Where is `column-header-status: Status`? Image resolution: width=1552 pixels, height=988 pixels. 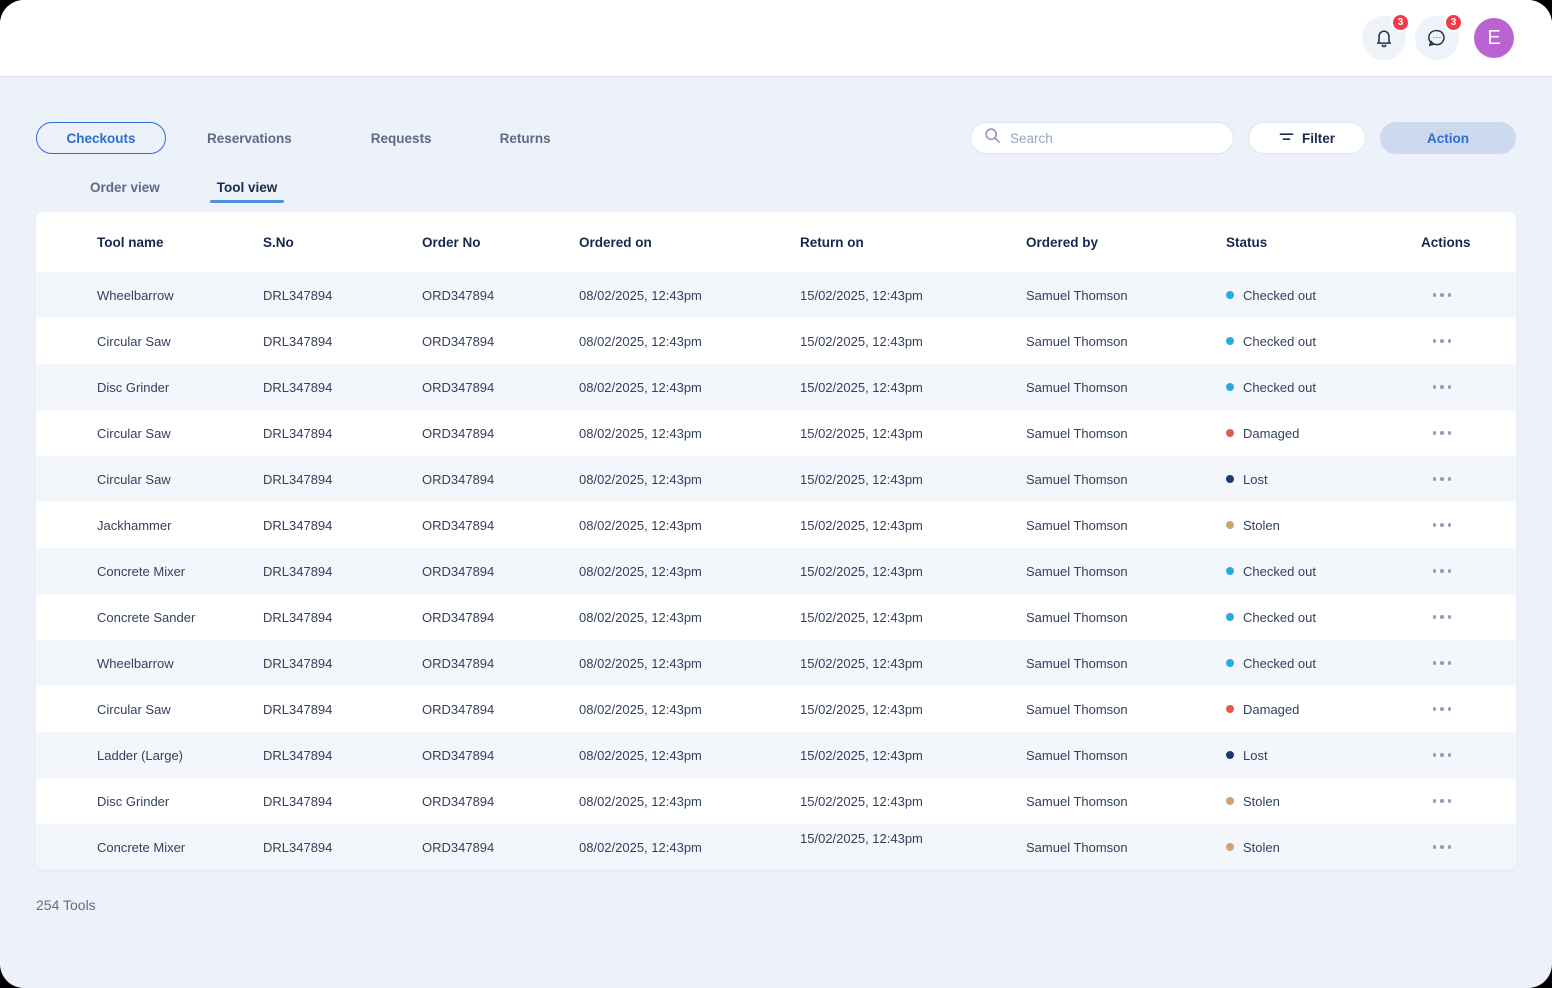 column-header-status: Status is located at coordinates (1247, 242).